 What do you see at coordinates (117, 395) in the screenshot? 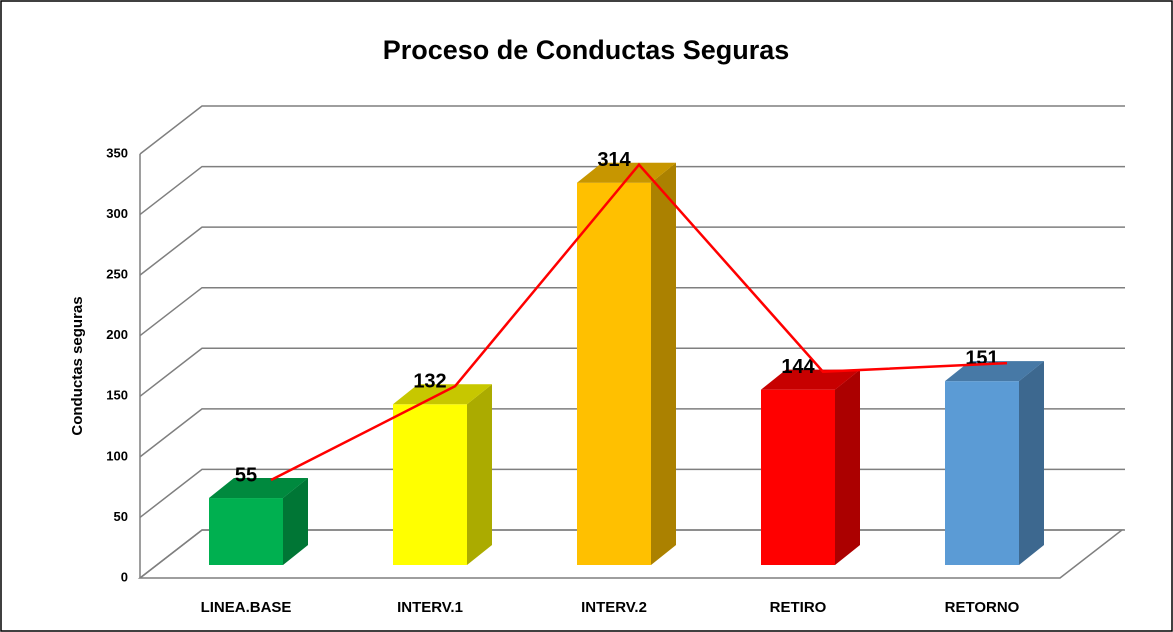
I see `y-tick-label: 150` at bounding box center [117, 395].